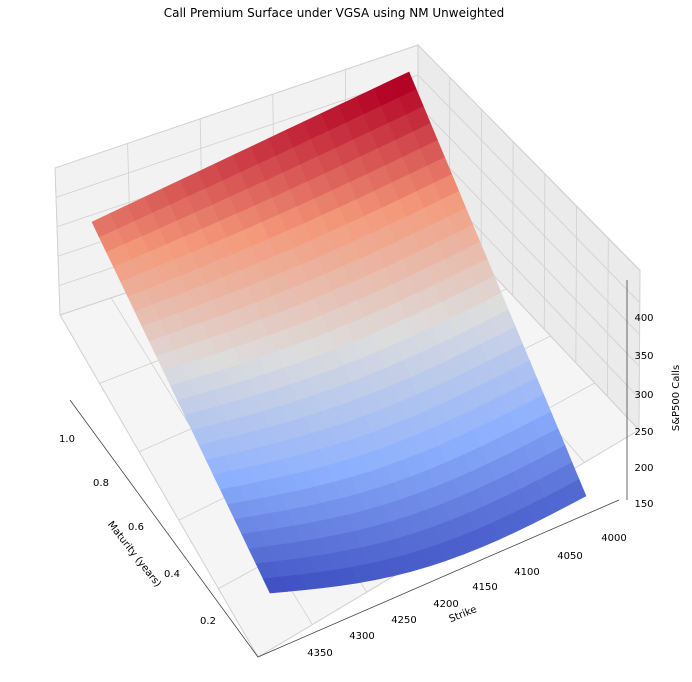 This screenshot has height=682, width=692. I want to click on x-tick-label: 4350, so click(319, 653).